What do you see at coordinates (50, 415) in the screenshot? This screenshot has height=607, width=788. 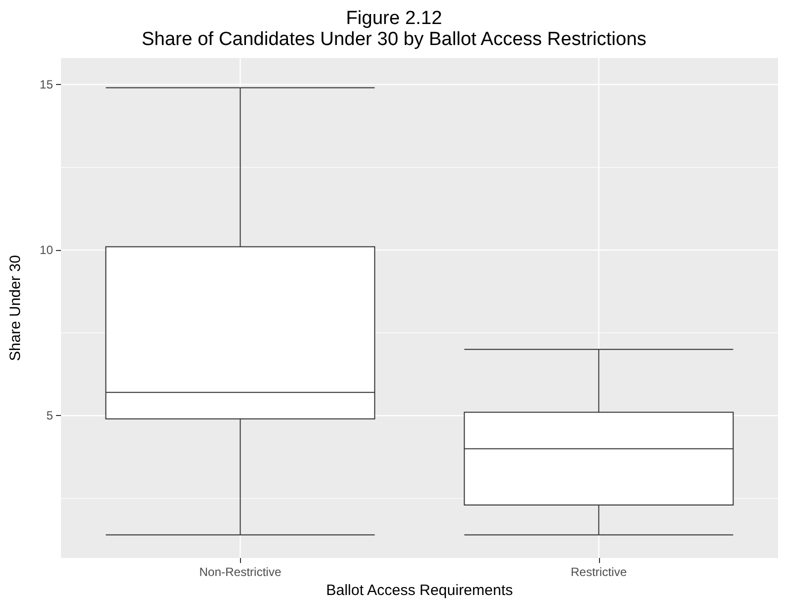 I see `y-tick-label: 5` at bounding box center [50, 415].